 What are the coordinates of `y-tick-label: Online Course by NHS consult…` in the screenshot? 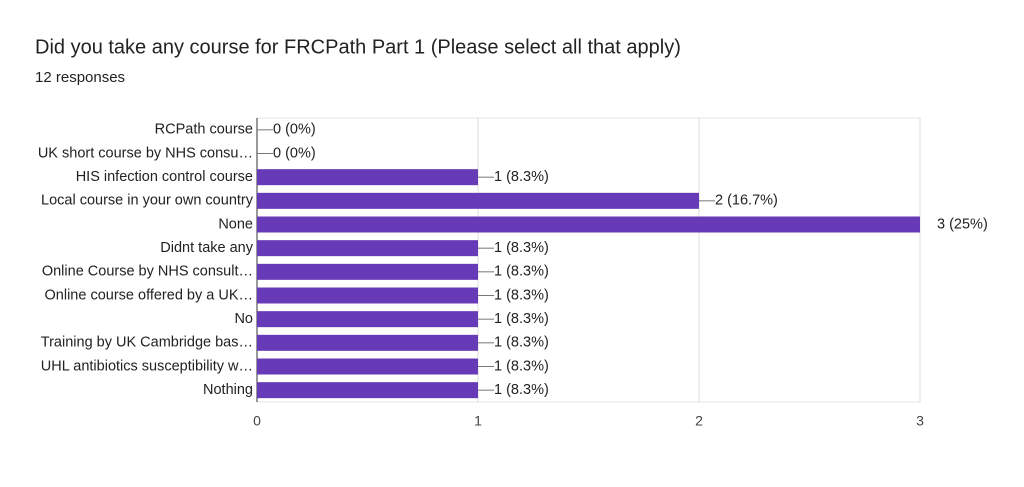 It's located at (147, 272).